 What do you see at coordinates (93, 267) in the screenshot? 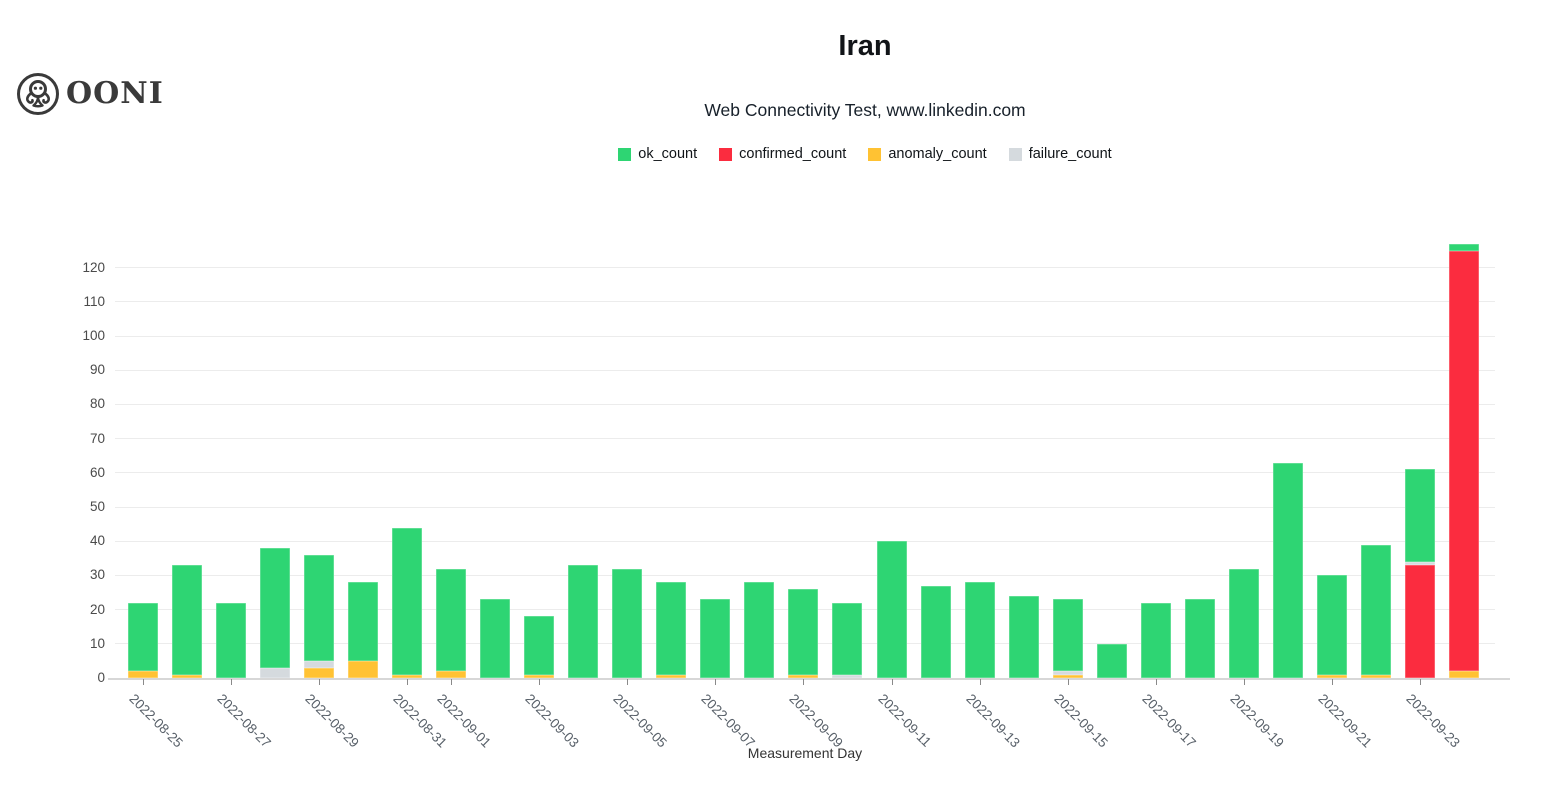
I see `y-tick-label: 120` at bounding box center [93, 267].